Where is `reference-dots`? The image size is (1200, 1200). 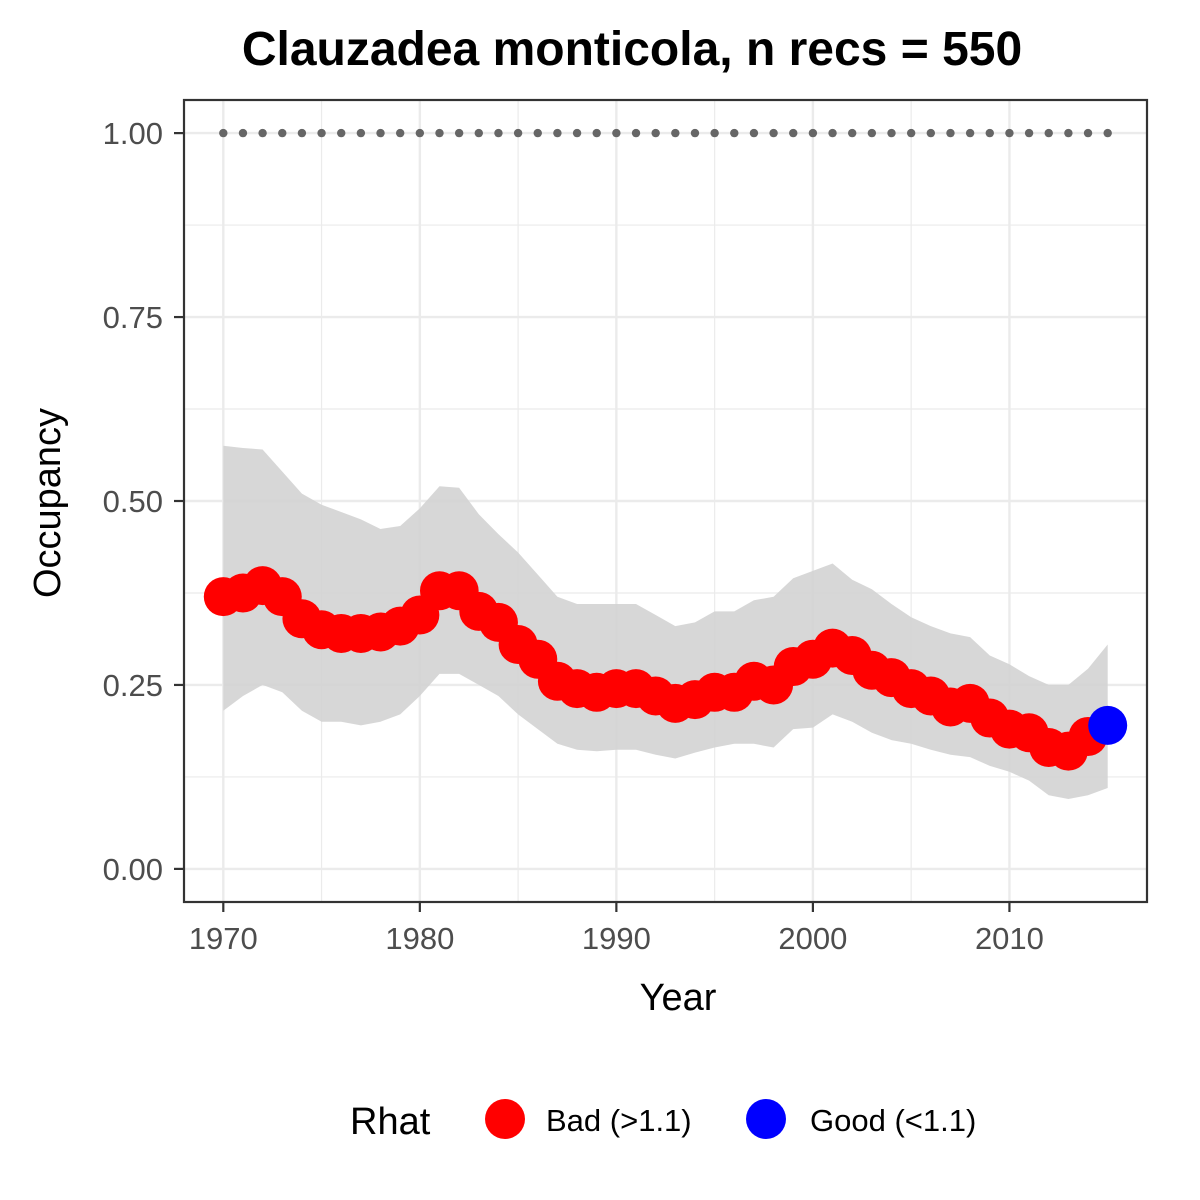
reference-dots is located at coordinates (665, 133).